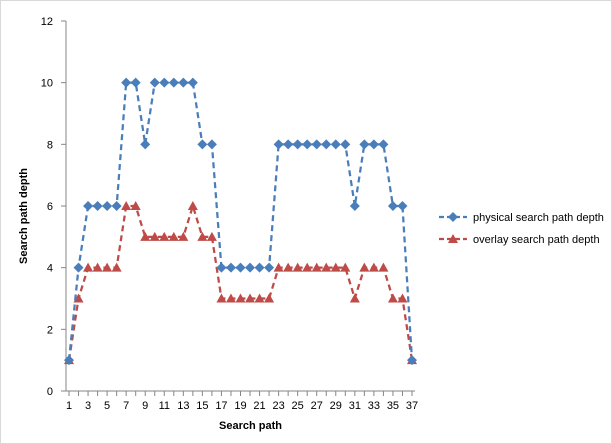 The image size is (612, 444). What do you see at coordinates (221, 406) in the screenshot?
I see `x-tick-label: 17` at bounding box center [221, 406].